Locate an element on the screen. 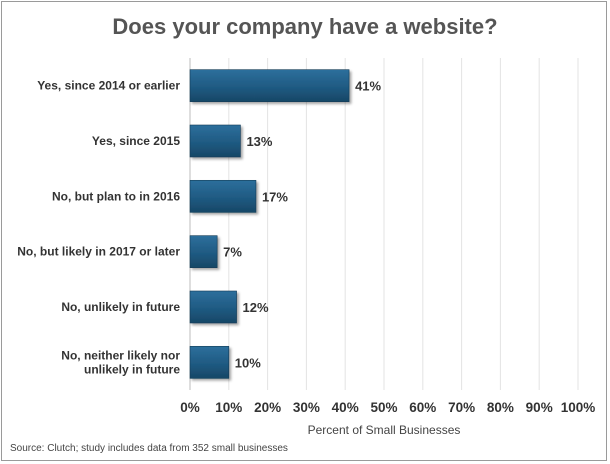  x-tick-label: 60% is located at coordinates (422, 407).